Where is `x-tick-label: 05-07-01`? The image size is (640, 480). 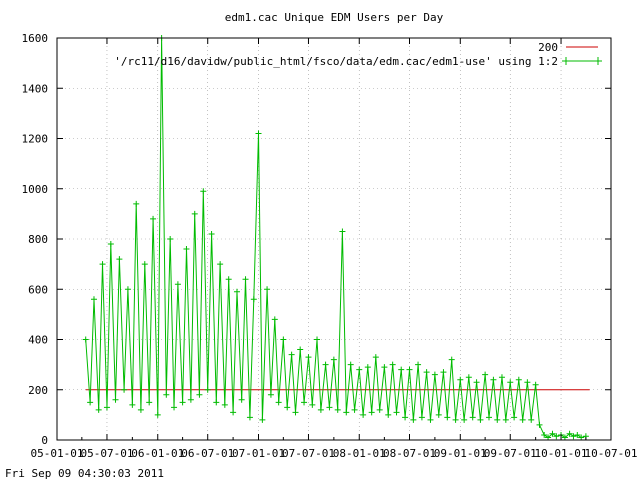 x-tick-label: 05-07-01 is located at coordinates (106, 453).